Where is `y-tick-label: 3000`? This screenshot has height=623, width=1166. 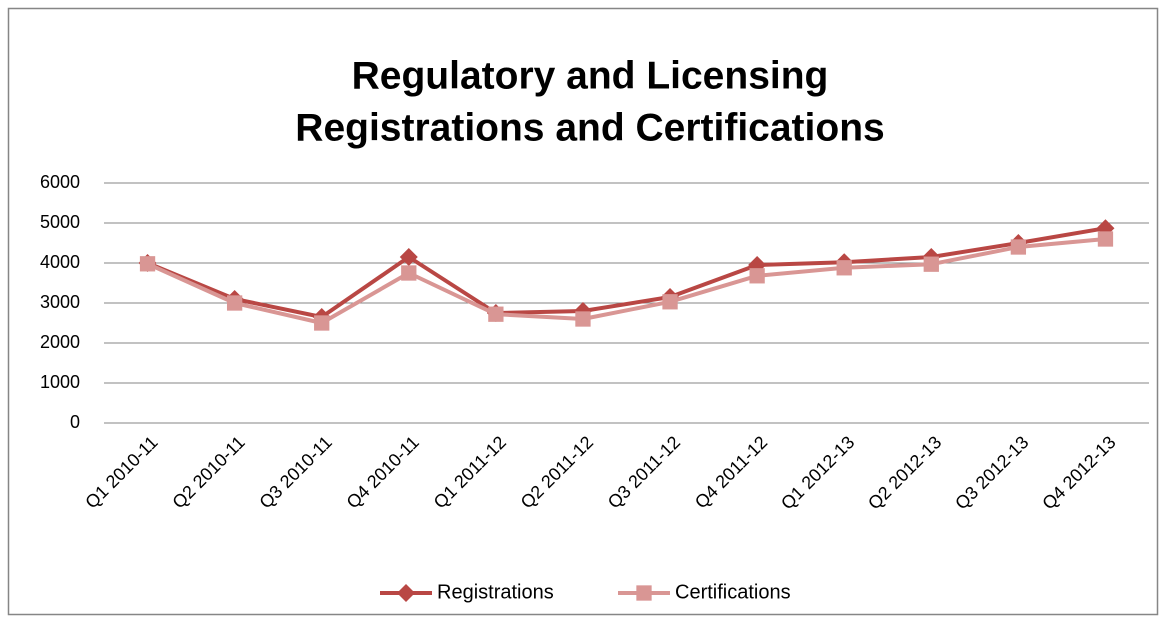 y-tick-label: 3000 is located at coordinates (60, 302).